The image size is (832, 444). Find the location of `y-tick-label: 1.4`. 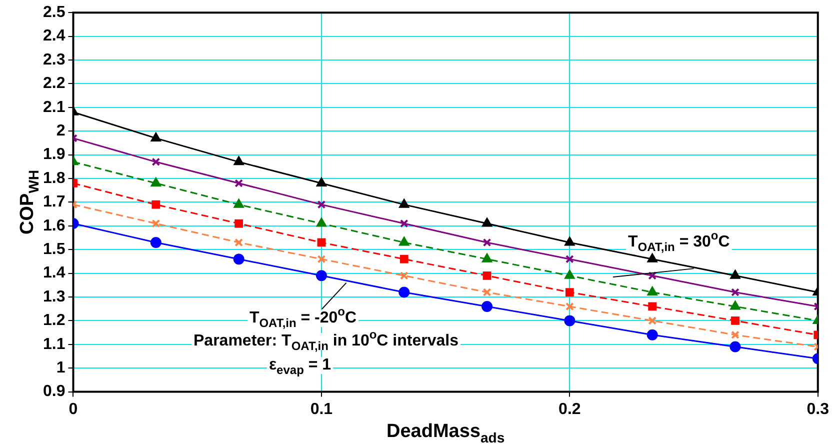

y-tick-label: 1.4 is located at coordinates (54, 273).